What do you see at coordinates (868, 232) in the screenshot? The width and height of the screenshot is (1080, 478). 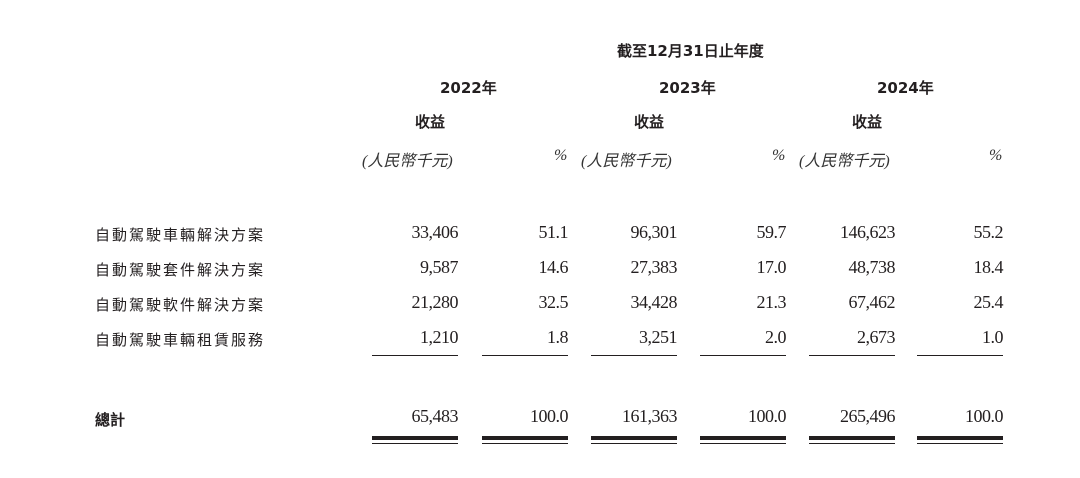 I see `cell-value: 146,623` at bounding box center [868, 232].